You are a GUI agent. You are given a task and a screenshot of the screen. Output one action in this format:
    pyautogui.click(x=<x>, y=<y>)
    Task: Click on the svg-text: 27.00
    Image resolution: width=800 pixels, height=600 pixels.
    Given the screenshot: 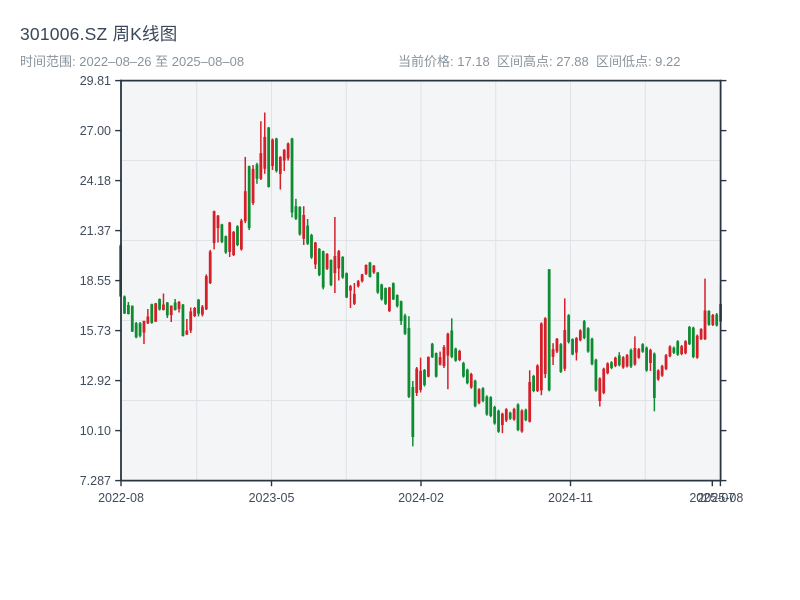 What is the action you would take?
    pyautogui.click(x=95, y=131)
    